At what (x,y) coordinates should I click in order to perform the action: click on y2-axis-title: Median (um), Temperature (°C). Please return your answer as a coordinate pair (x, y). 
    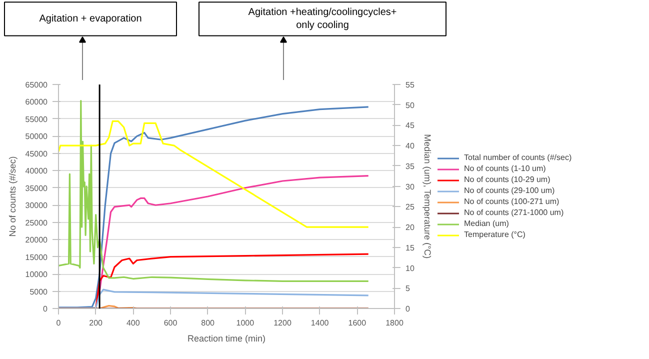
    Looking at the image, I should click on (427, 196).